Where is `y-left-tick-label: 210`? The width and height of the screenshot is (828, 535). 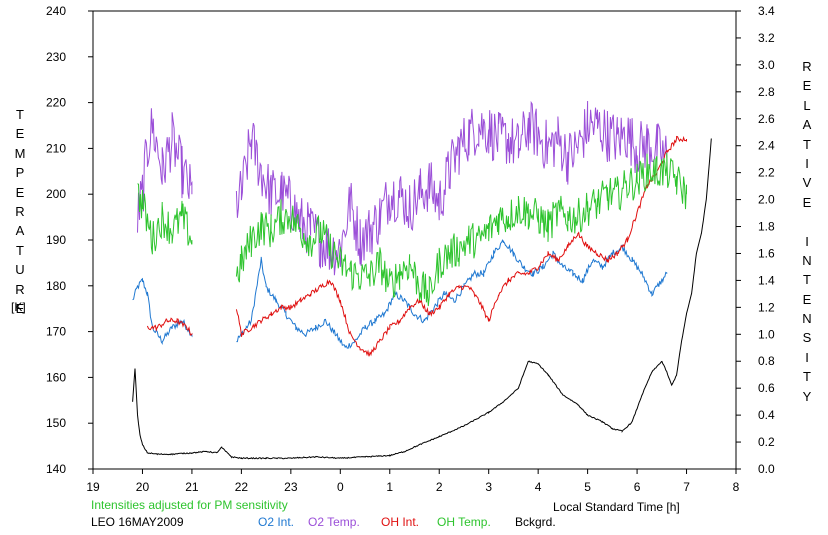 y-left-tick-label: 210 is located at coordinates (56, 148).